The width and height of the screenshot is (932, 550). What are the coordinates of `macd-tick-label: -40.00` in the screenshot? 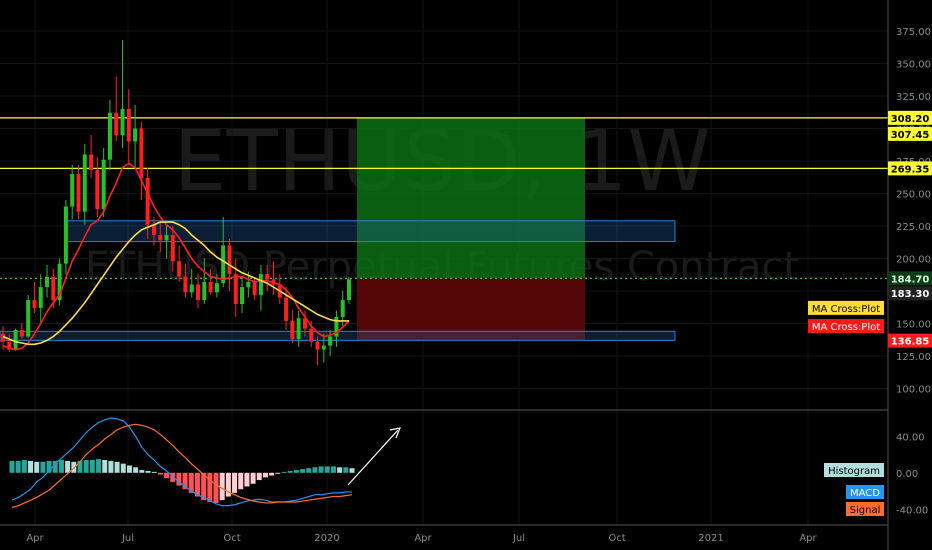 It's located at (912, 510).